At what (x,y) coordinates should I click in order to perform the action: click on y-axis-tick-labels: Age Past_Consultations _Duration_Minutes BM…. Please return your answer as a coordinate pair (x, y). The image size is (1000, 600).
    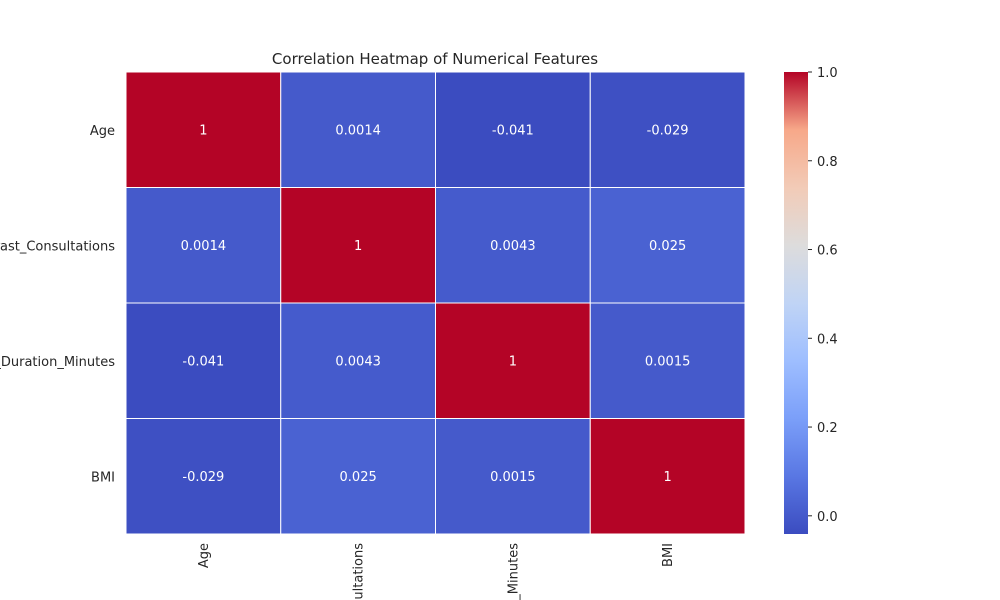
    Looking at the image, I should click on (57, 305).